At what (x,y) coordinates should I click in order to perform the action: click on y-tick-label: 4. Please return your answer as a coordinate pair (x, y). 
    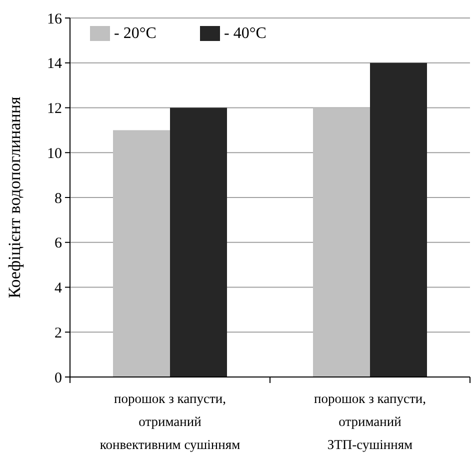
    Looking at the image, I should click on (58, 288).